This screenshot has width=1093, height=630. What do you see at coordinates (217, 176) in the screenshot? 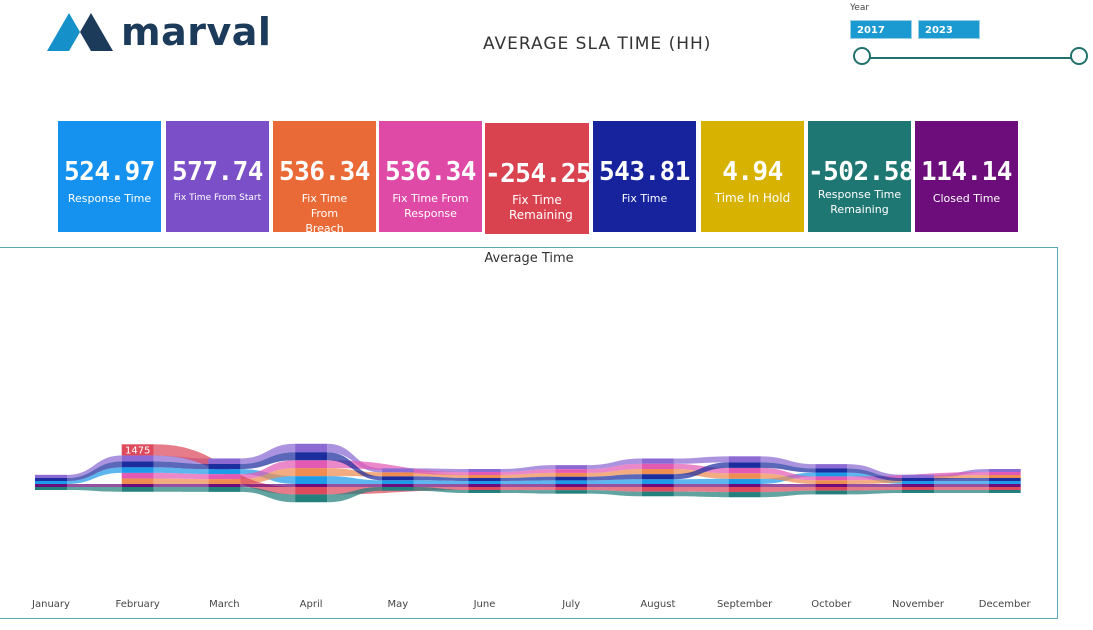
I see `kpi-fix-time-from-start: 577.74 Fix Time From Start` at bounding box center [217, 176].